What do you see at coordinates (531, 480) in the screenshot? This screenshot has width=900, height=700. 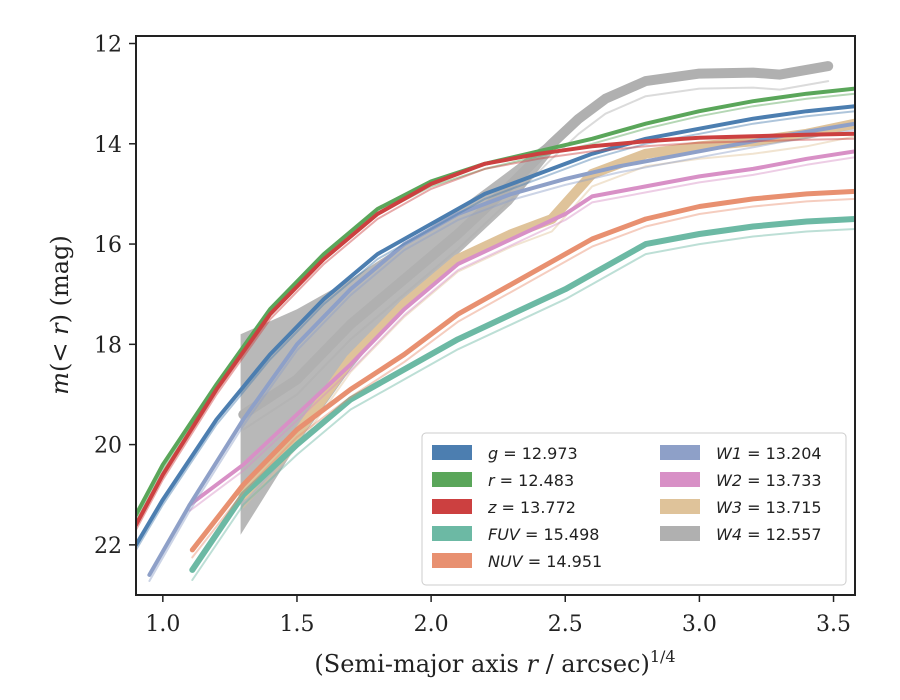 I see `legend-entry-r: r = 12.483` at bounding box center [531, 480].